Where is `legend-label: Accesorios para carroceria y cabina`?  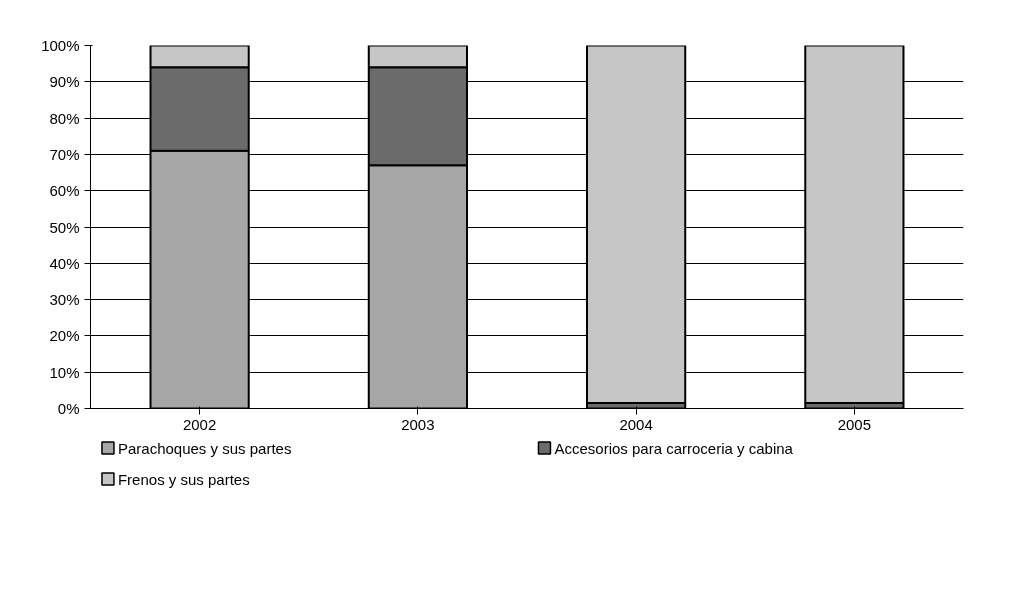
legend-label: Accesorios para carroceria y cabina is located at coordinates (674, 448).